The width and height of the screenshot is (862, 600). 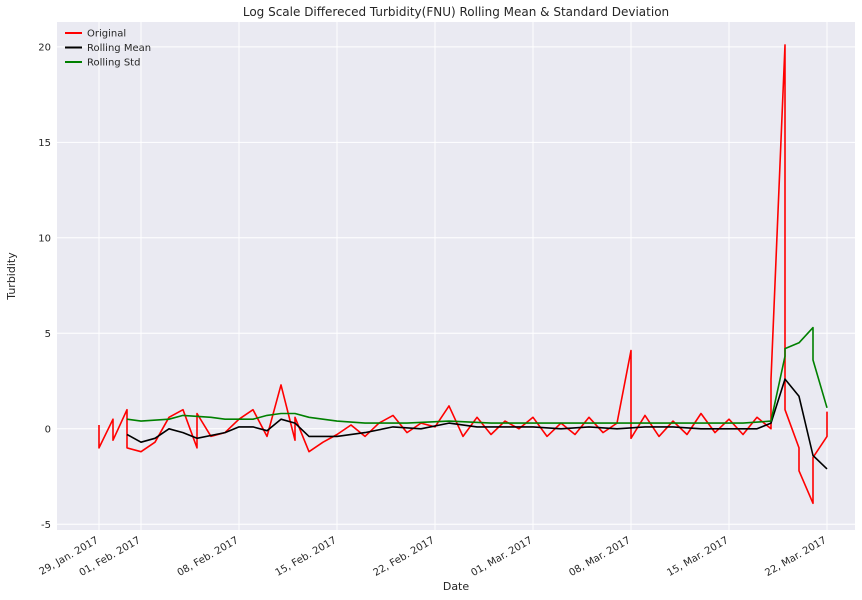 I want to click on y-tick-label: -5, so click(x=46, y=525).